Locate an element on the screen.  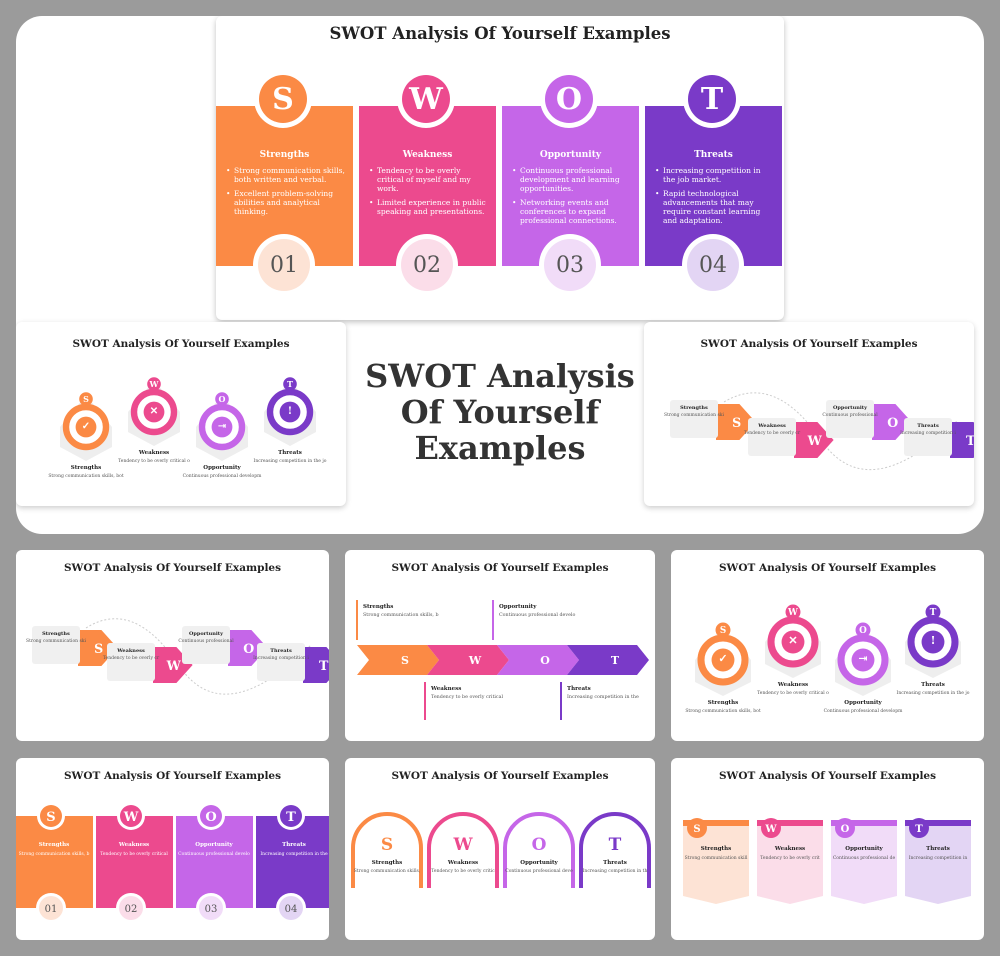
number: 03 is located at coordinates (211, 909).